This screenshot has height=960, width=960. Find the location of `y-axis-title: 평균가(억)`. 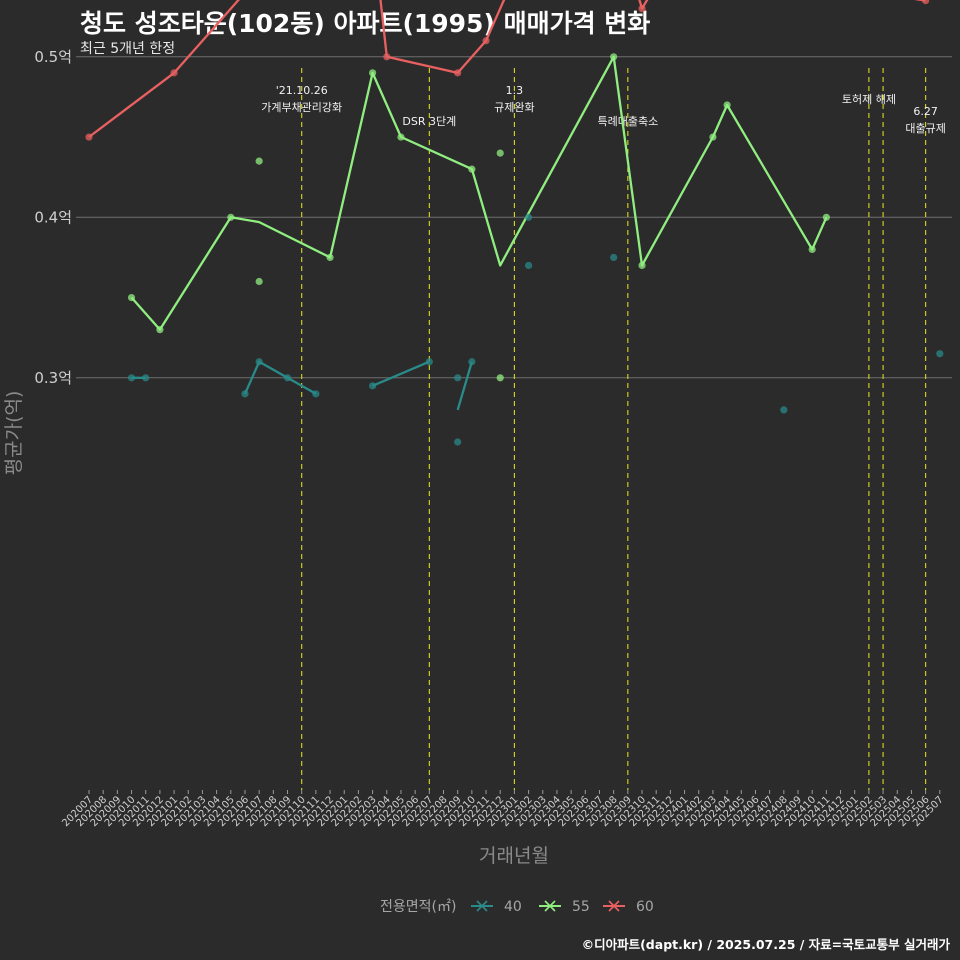

y-axis-title: 평균가(억) is located at coordinates (14, 433).